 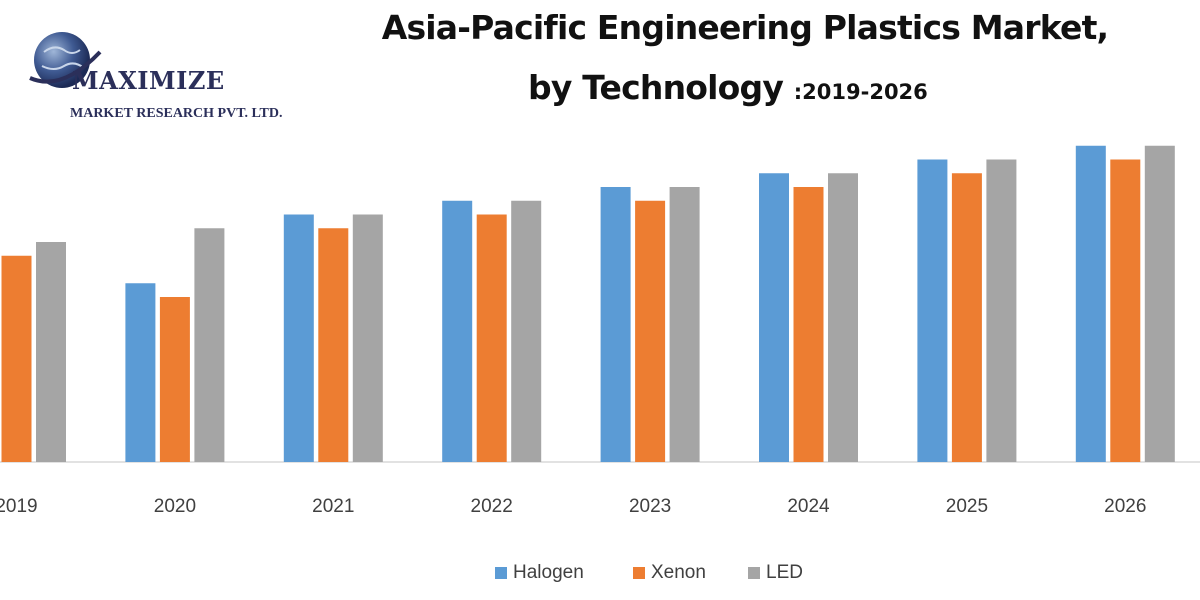 I want to click on legend-item-halogen: Halogen, so click(x=539, y=573).